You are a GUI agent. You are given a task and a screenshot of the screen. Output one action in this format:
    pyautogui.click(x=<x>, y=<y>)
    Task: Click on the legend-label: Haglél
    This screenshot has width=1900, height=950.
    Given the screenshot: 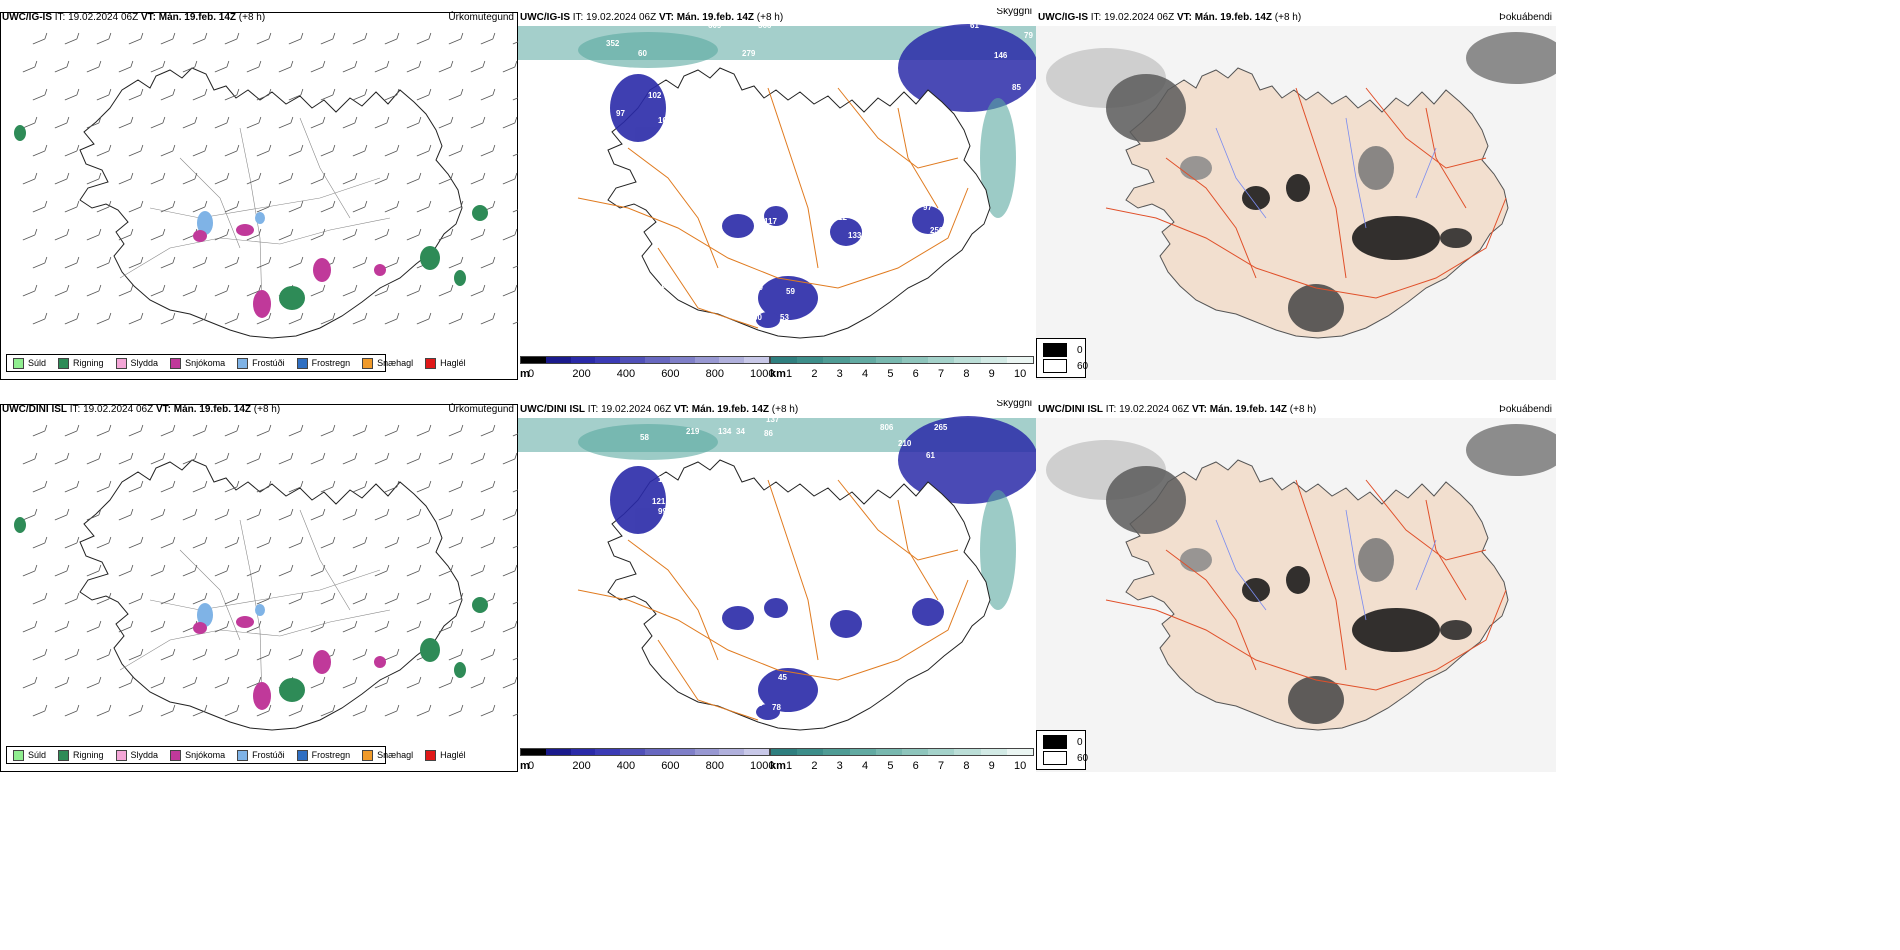 What is the action you would take?
    pyautogui.click(x=453, y=363)
    